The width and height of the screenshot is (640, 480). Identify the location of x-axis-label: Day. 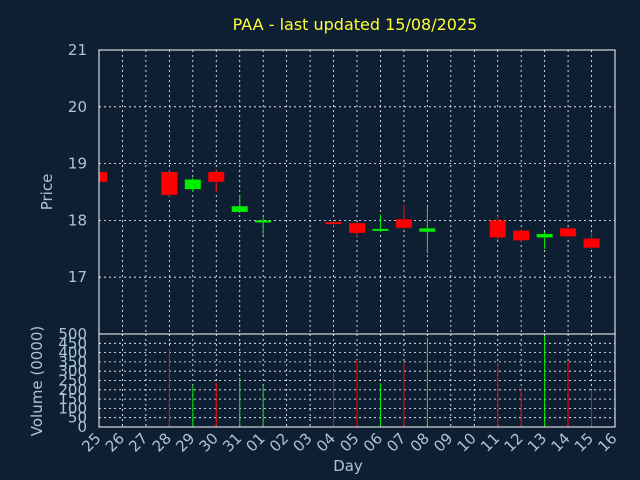
(348, 466).